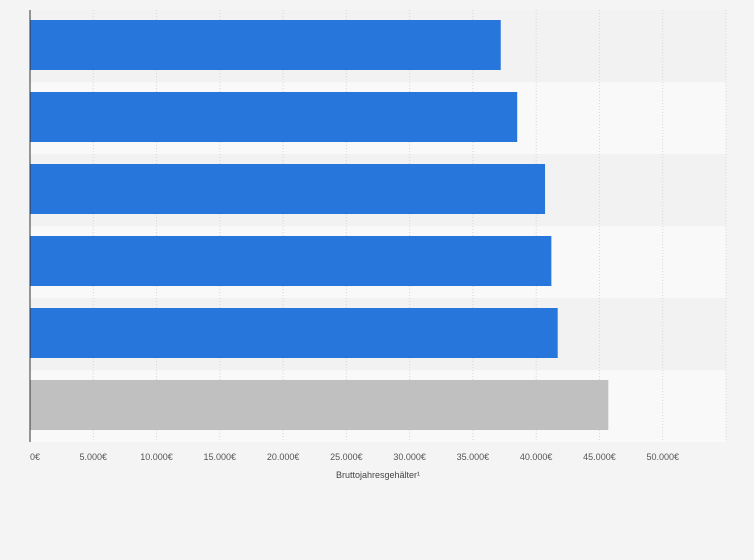 The width and height of the screenshot is (754, 560). What do you see at coordinates (473, 457) in the screenshot?
I see `x-tick-label-7: 35.000€` at bounding box center [473, 457].